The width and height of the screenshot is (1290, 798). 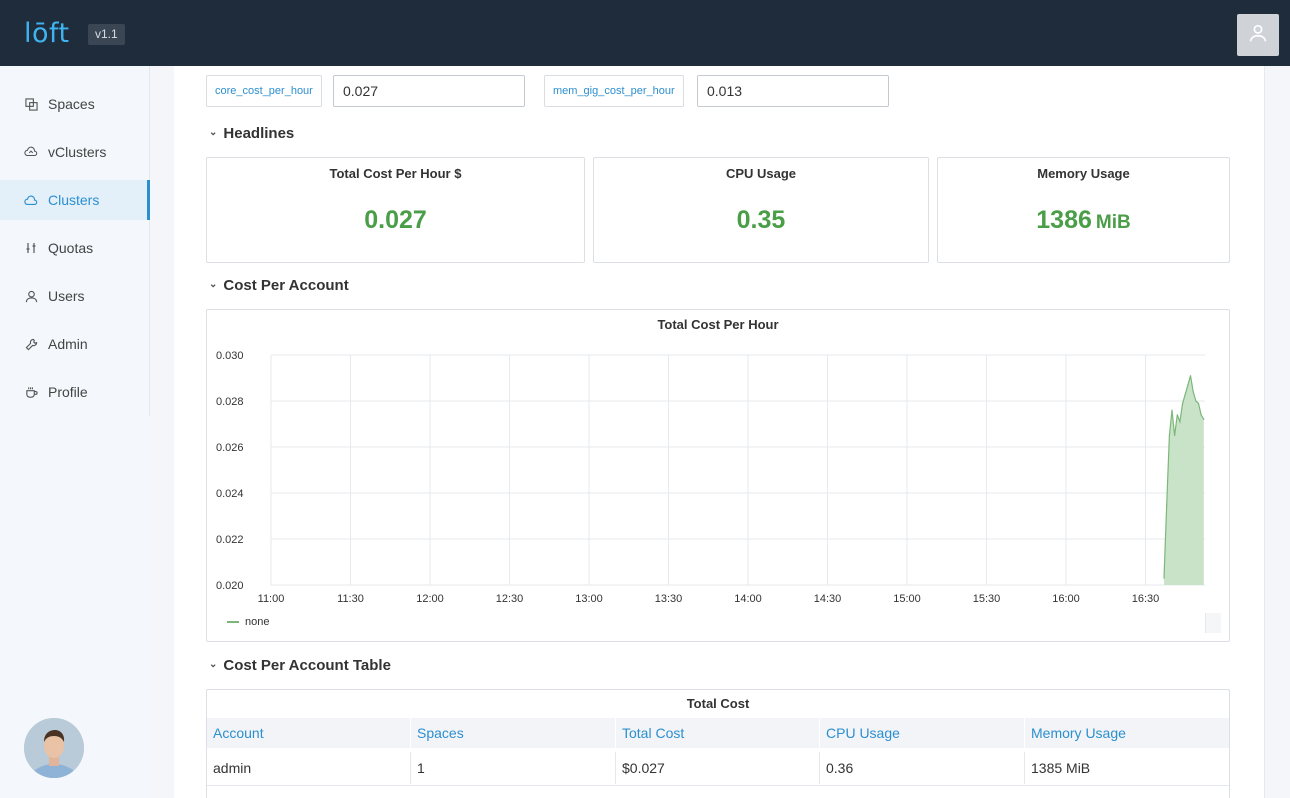 I want to click on table-cell: 1385 MiB, so click(x=1061, y=768).